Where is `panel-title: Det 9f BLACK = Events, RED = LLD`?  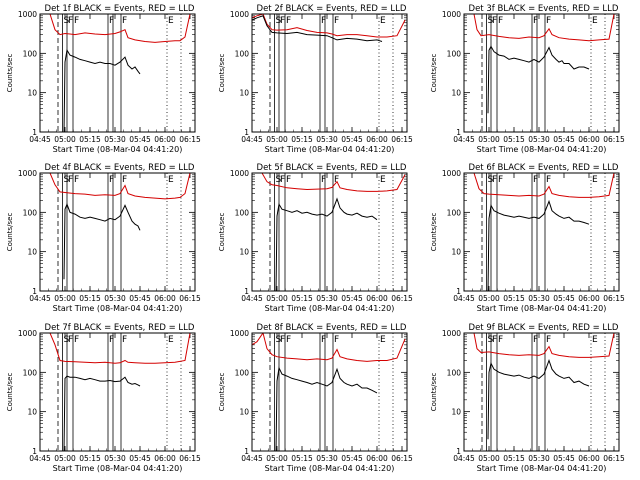
panel-title: Det 9f BLACK = Events, RED = LLD is located at coordinates (544, 328).